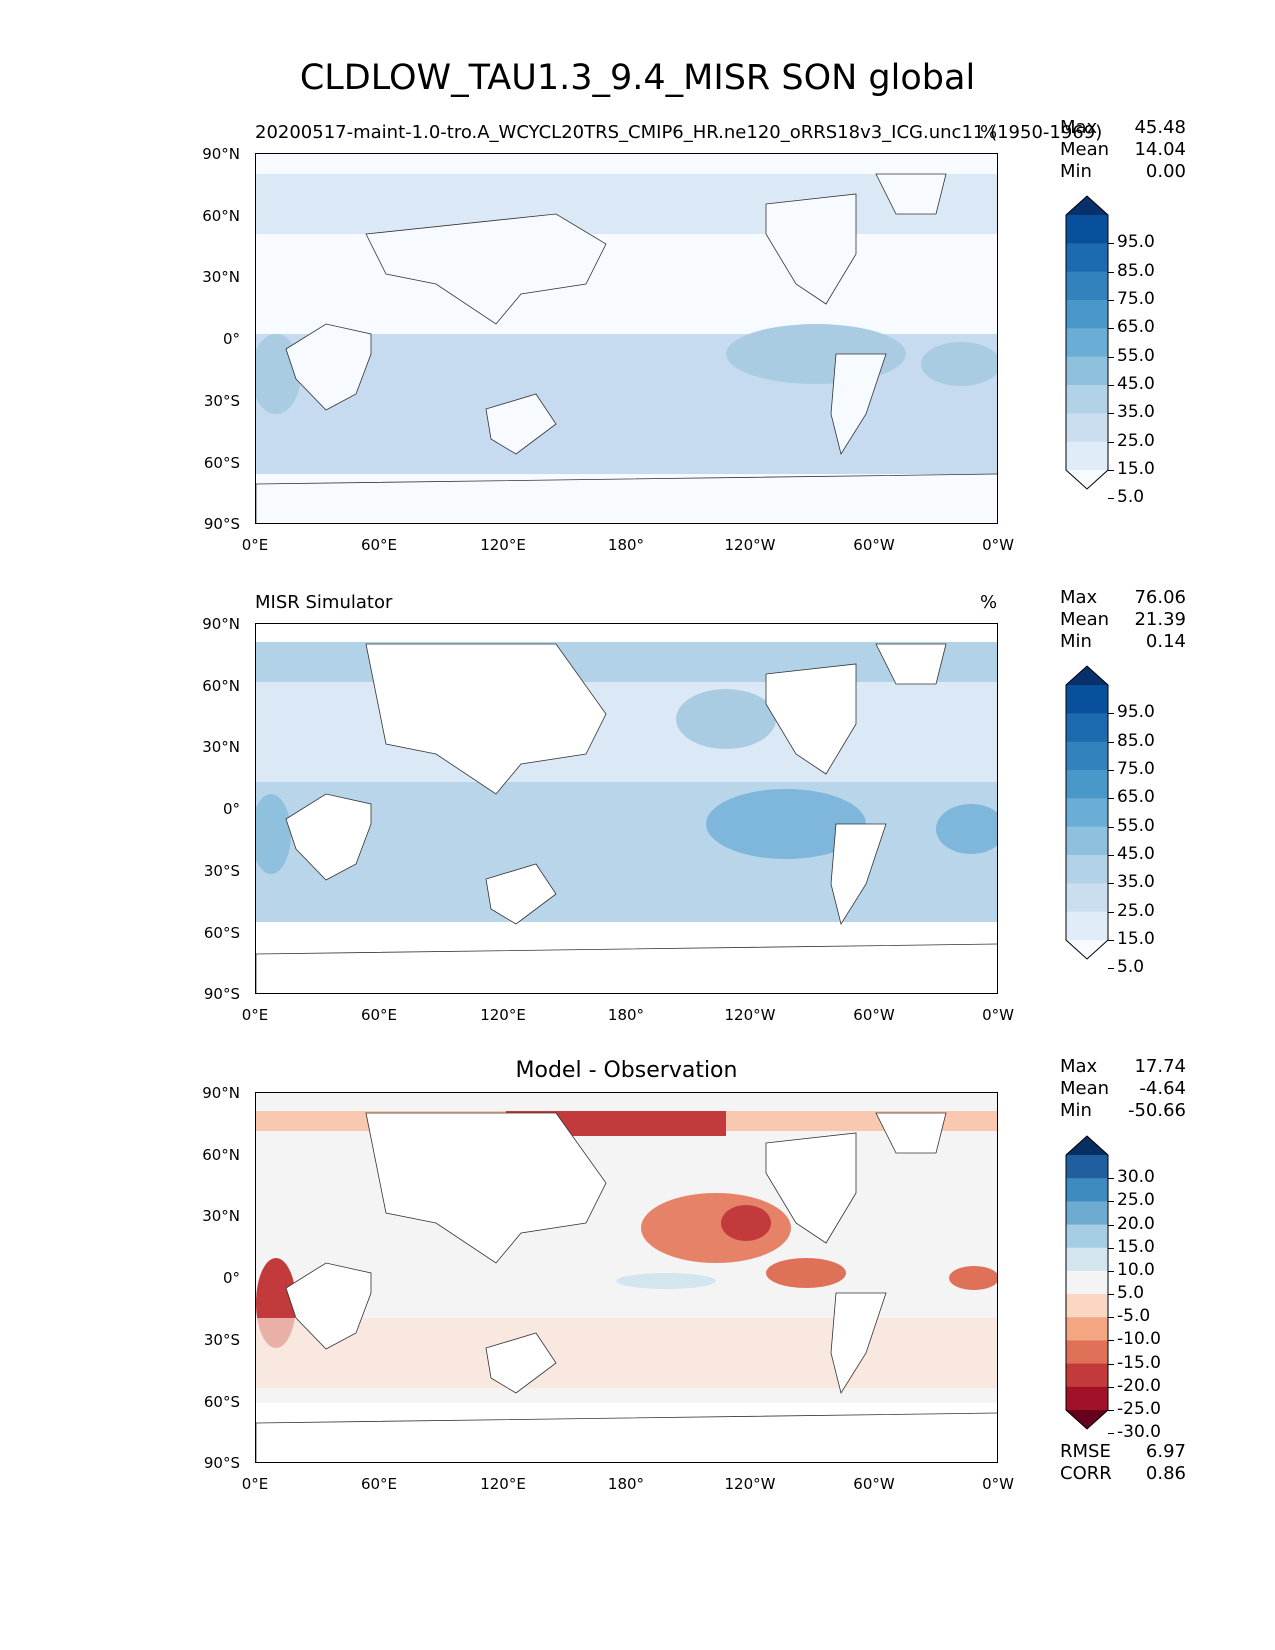 Image resolution: width=1275 pixels, height=1650 pixels. What do you see at coordinates (1086, 1473) in the screenshot?
I see `corr-label: CORR` at bounding box center [1086, 1473].